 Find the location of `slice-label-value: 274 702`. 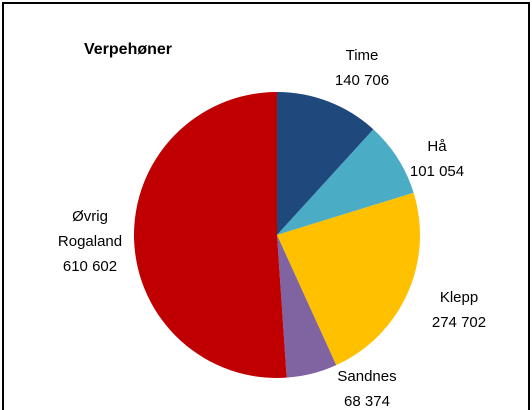

slice-label-value: 274 702 is located at coordinates (459, 322).